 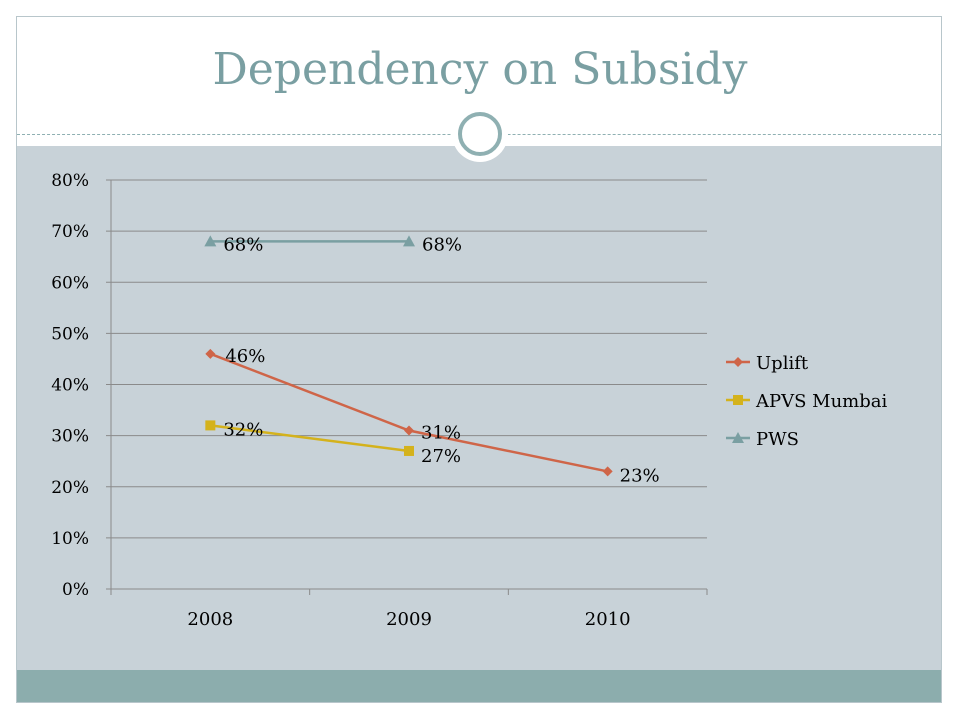 I want to click on data-label-apvs-mumbai: 32%, so click(x=243, y=429).